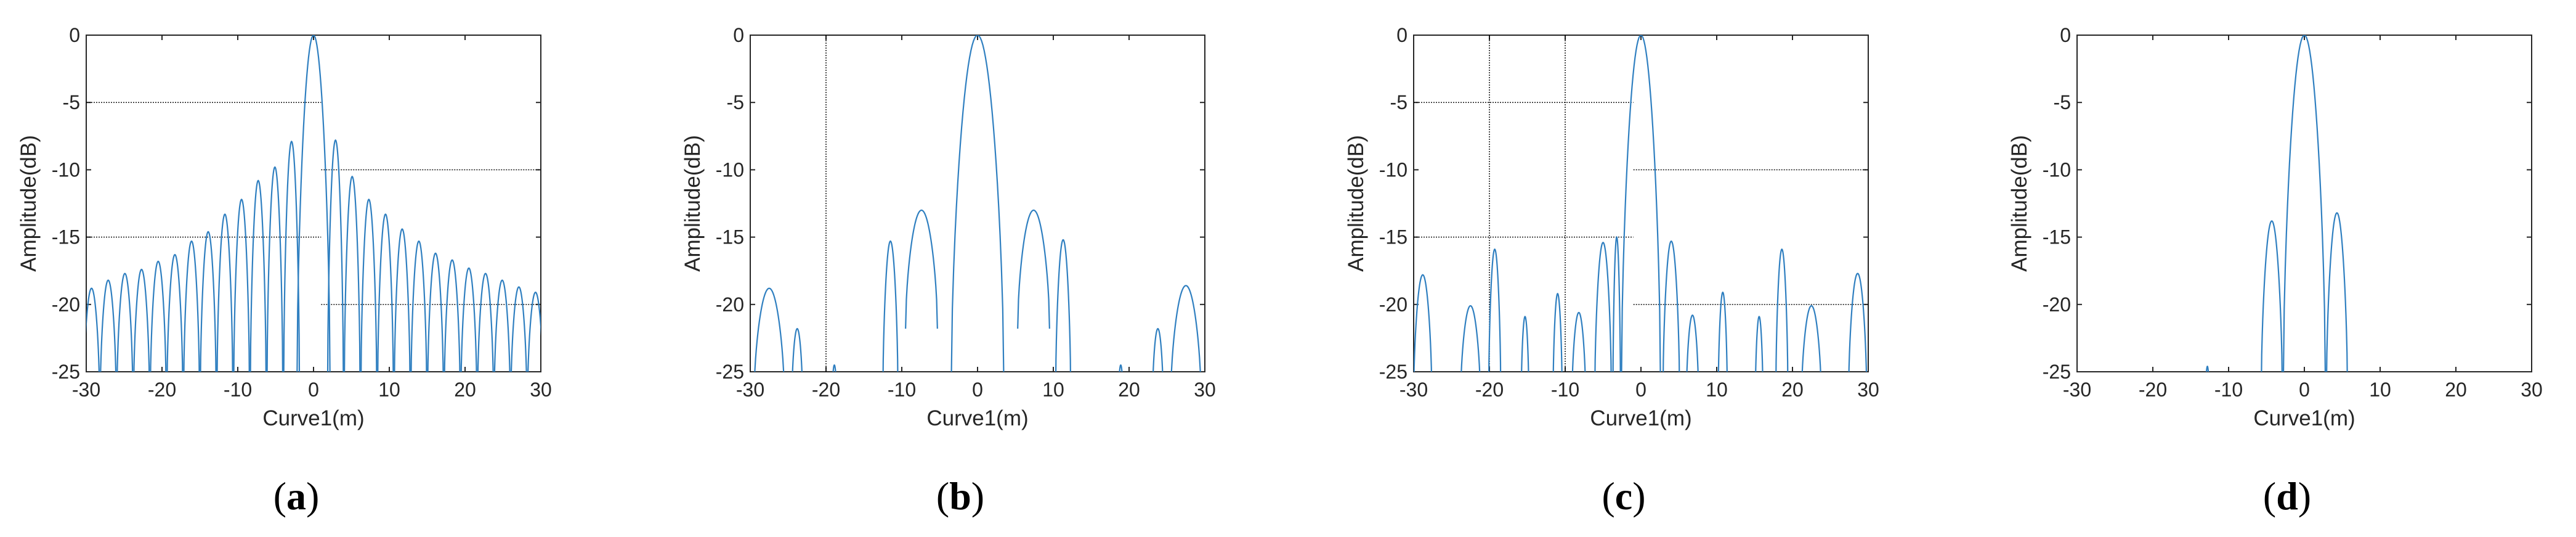  I want to click on caption-letter: b, so click(960, 496).